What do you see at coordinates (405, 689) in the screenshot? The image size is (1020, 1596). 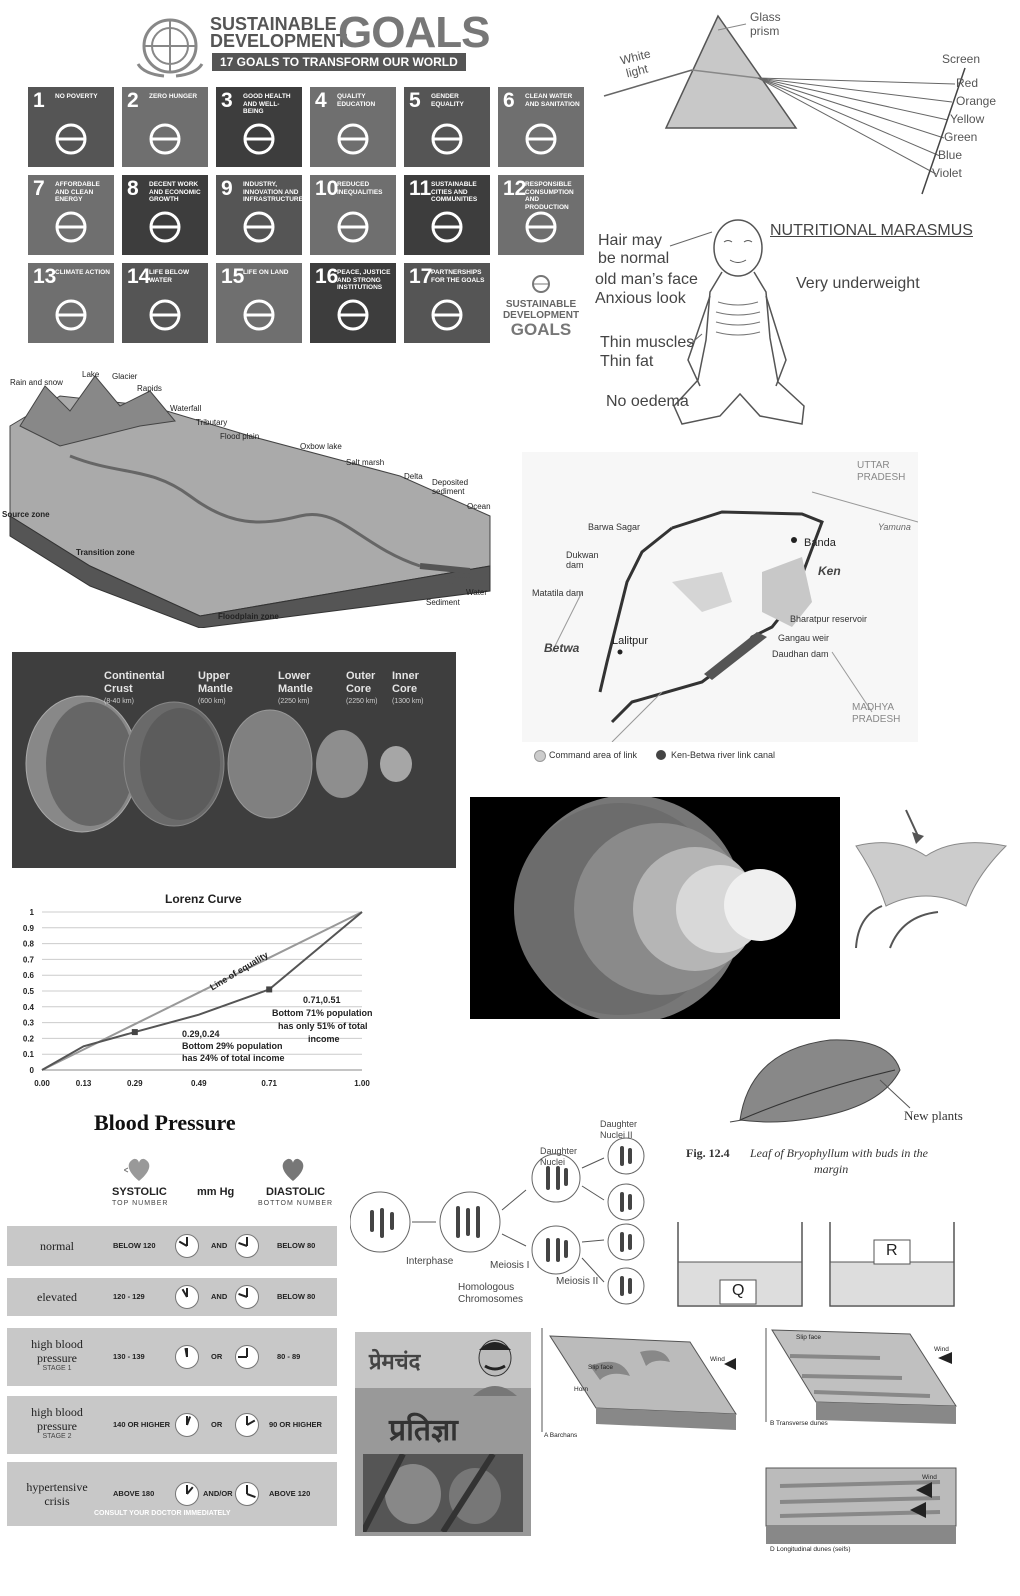 I see `earth-layer-name2: Core` at bounding box center [405, 689].